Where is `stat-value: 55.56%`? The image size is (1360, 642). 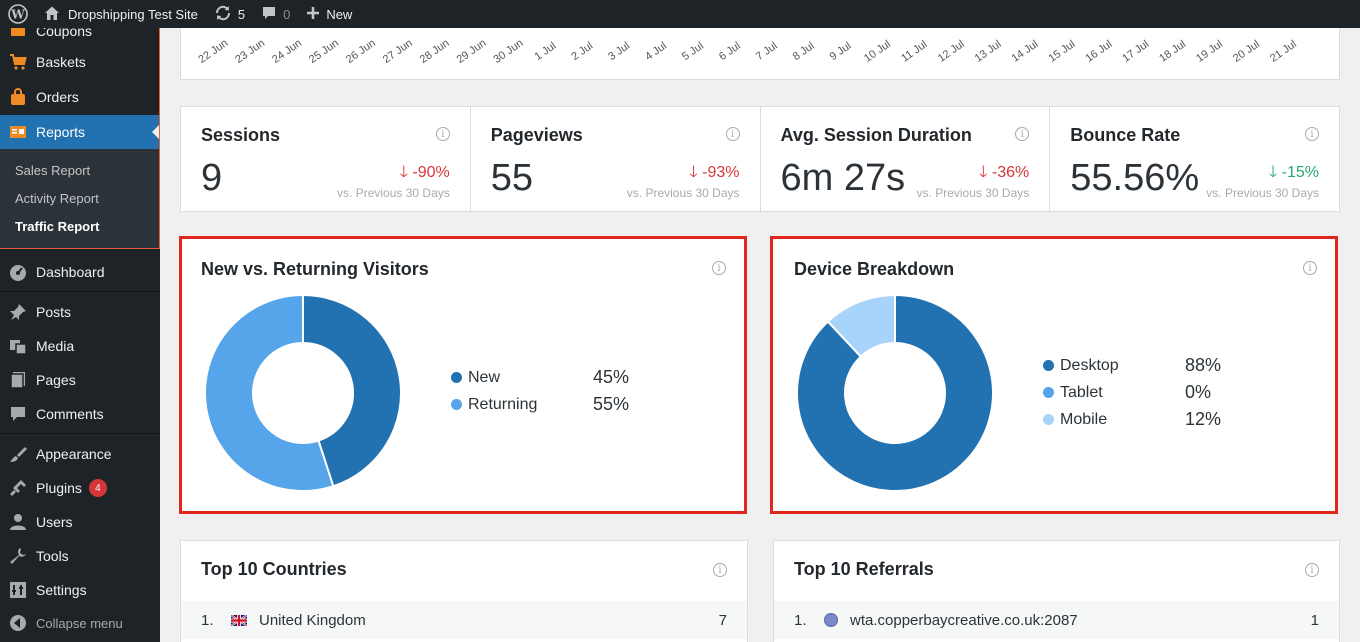
stat-value: 55.56% is located at coordinates (1135, 178).